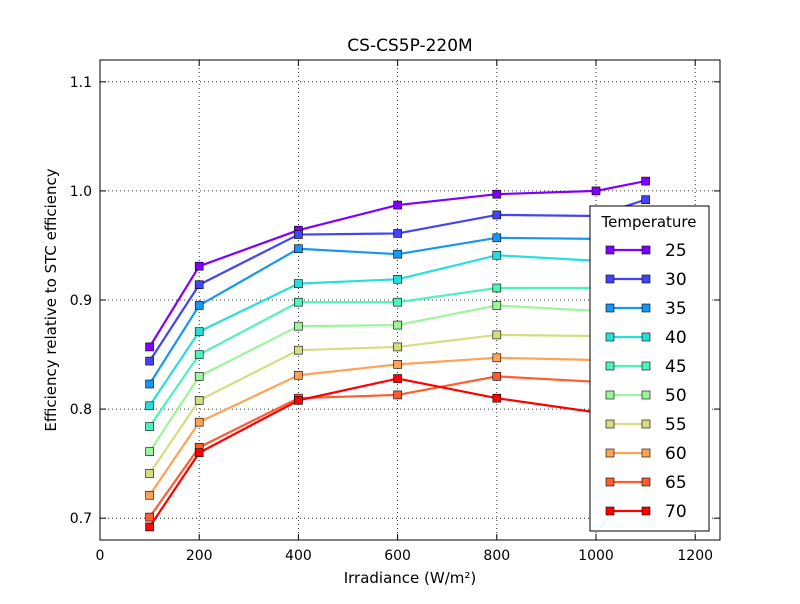  Describe the element at coordinates (676, 367) in the screenshot. I see `legend-label: 45` at that location.